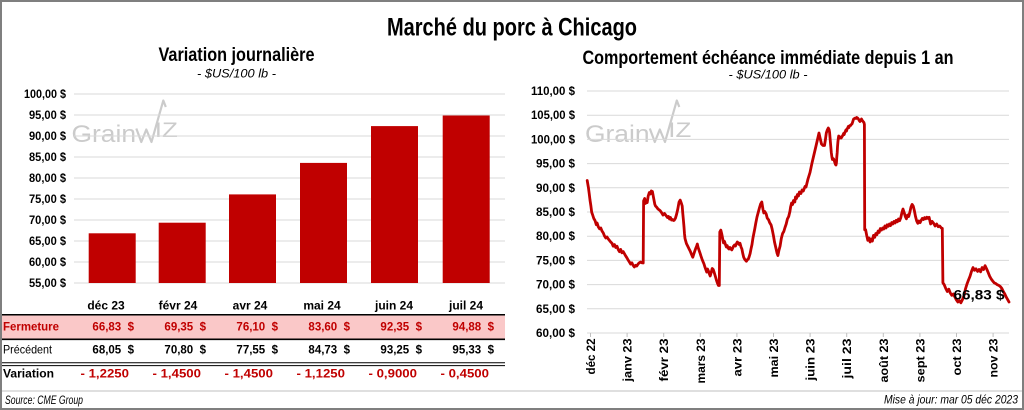 This screenshot has height=410, width=1024. What do you see at coordinates (951, 401) in the screenshot?
I see `svg-text: Mise à jour: mar 05 déc 2023` at bounding box center [951, 401].